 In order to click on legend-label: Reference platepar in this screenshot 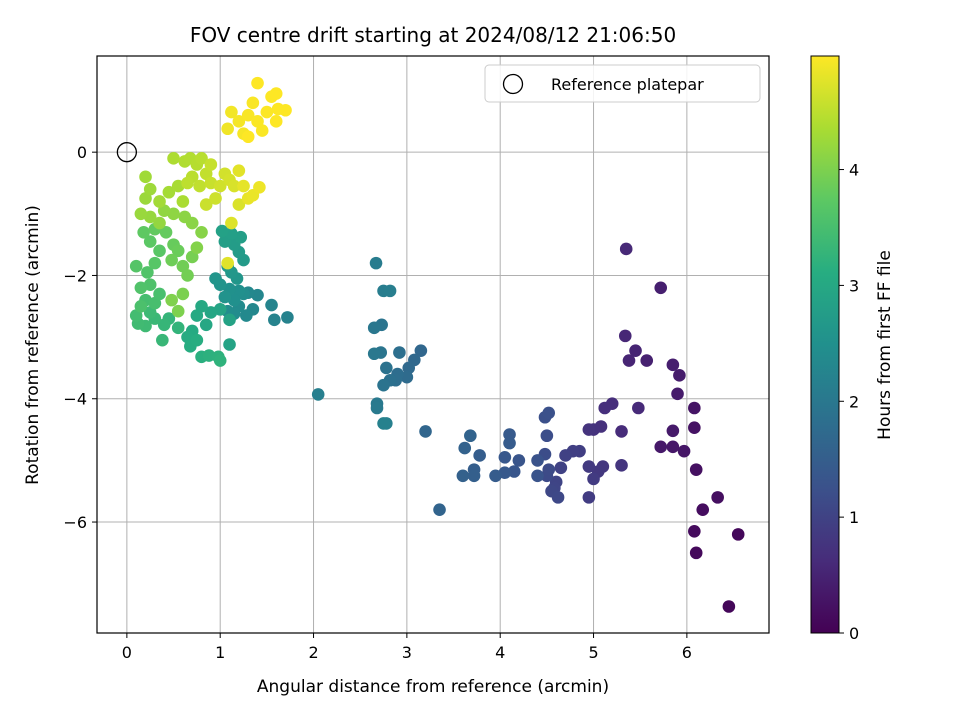, I will do `click(627, 84)`.